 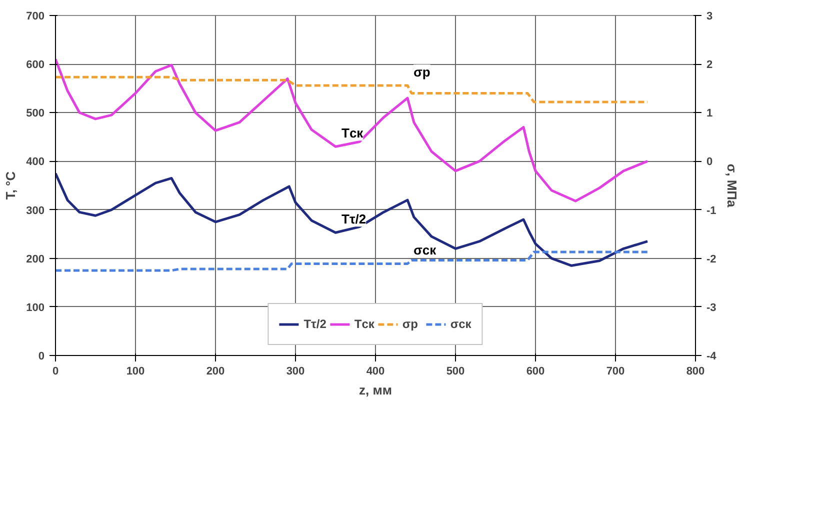 I want to click on x-tick-label: 700, so click(x=615, y=372).